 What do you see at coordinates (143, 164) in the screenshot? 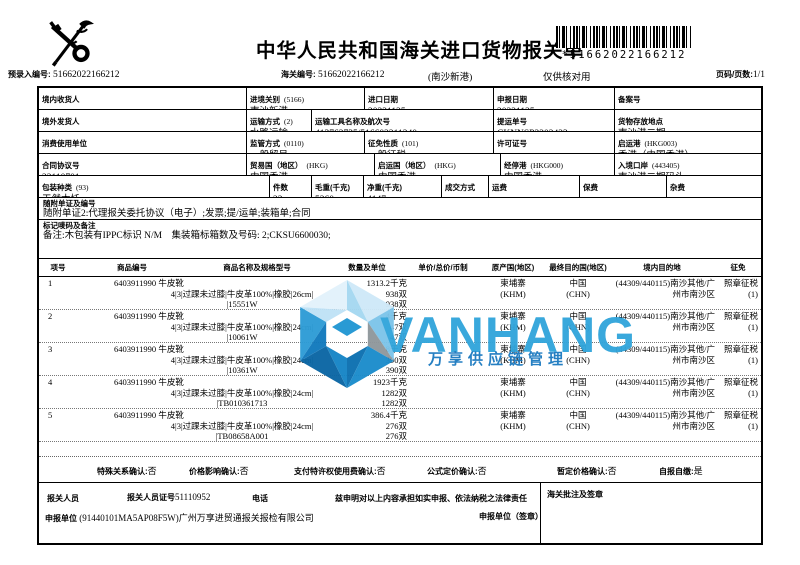
I see `field-contract-number: 合同协议号22110701` at bounding box center [143, 164].